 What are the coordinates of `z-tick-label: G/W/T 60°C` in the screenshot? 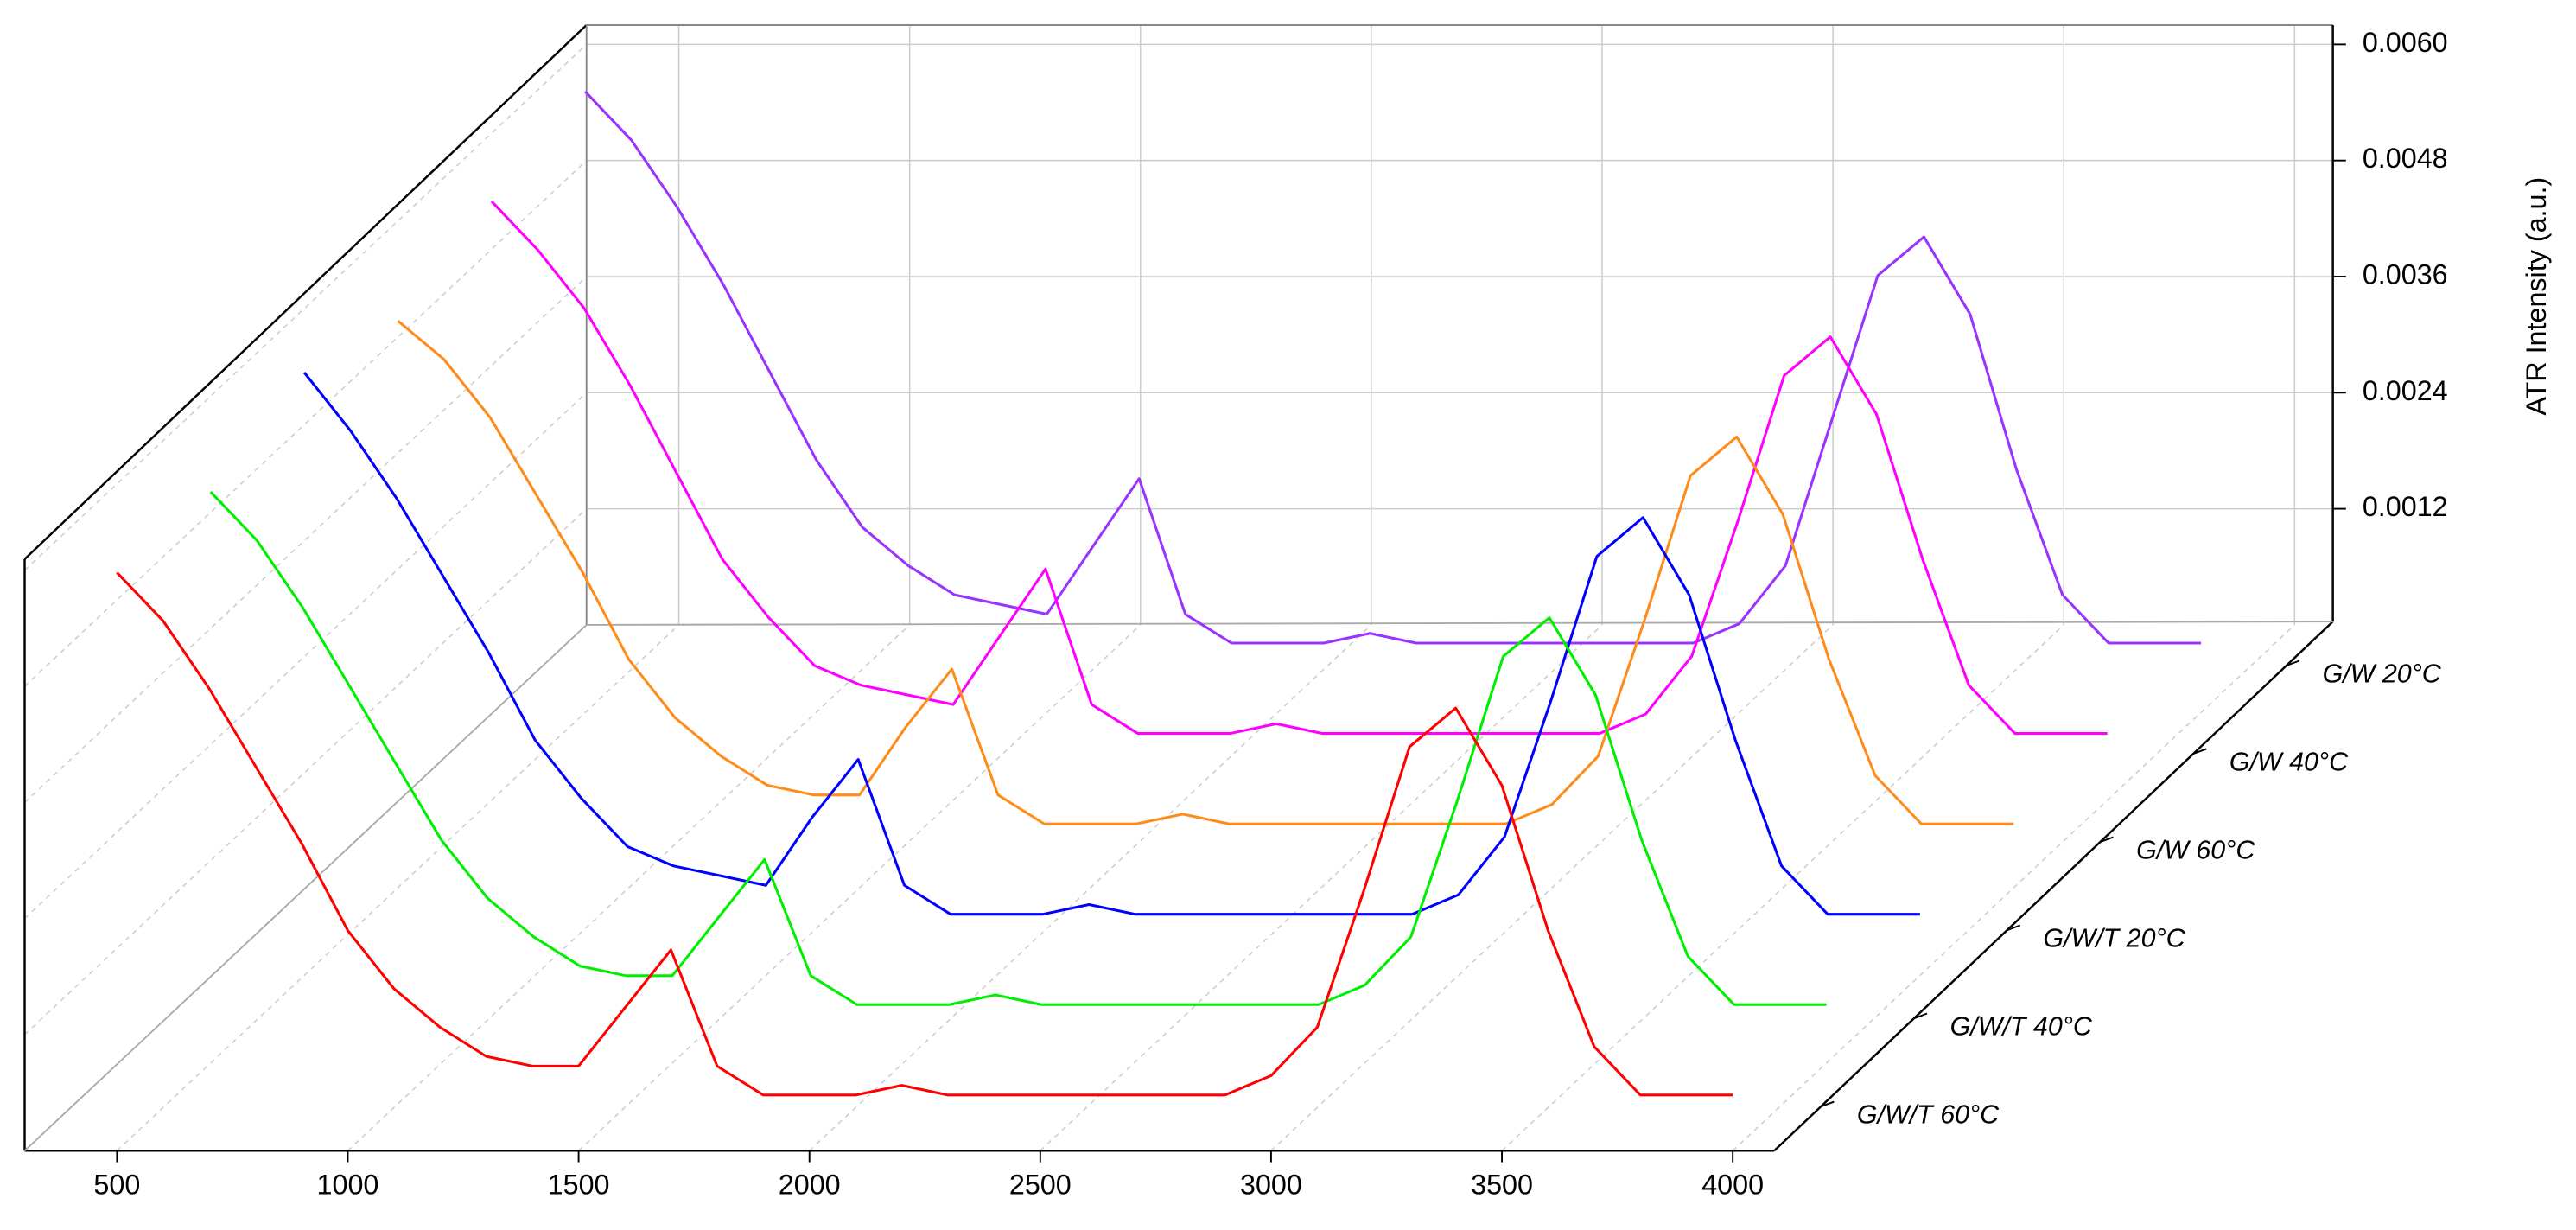 It's located at (1928, 1115).